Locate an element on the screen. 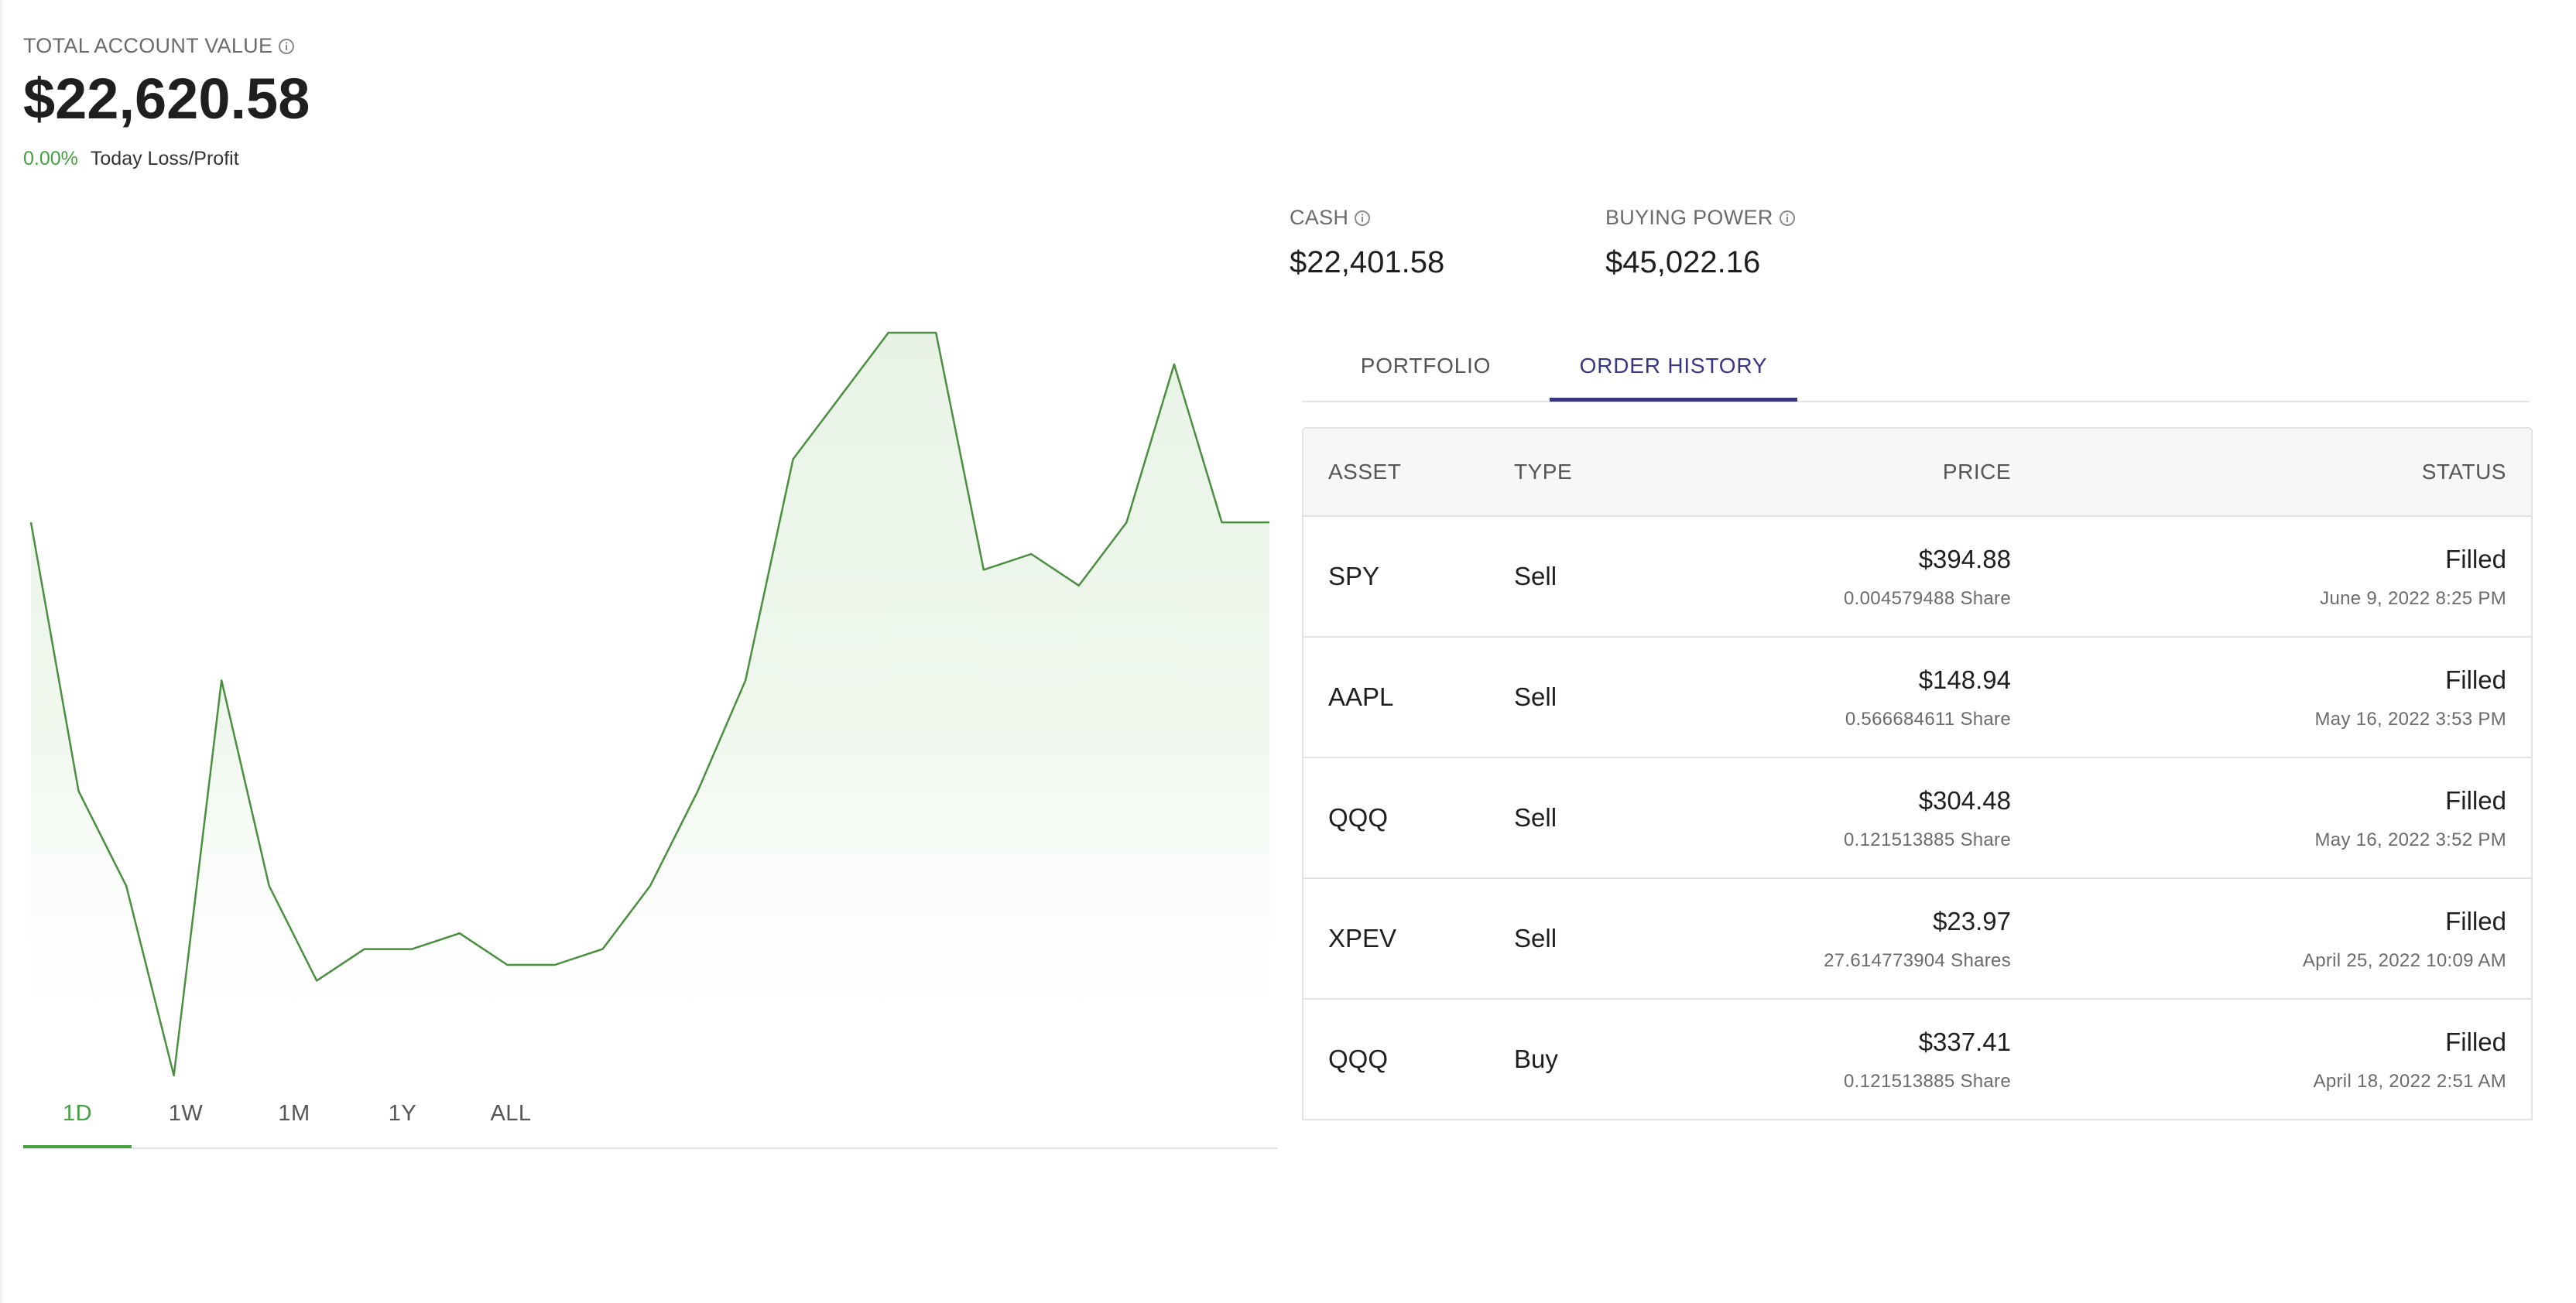  today-change-label: Today Loss/Profit is located at coordinates (164, 158).